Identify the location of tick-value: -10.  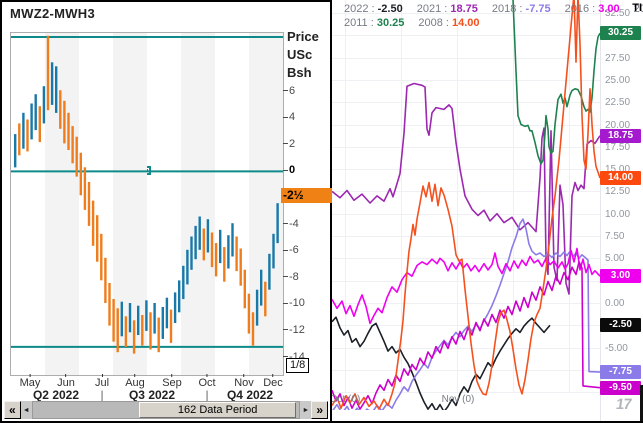
(297, 303).